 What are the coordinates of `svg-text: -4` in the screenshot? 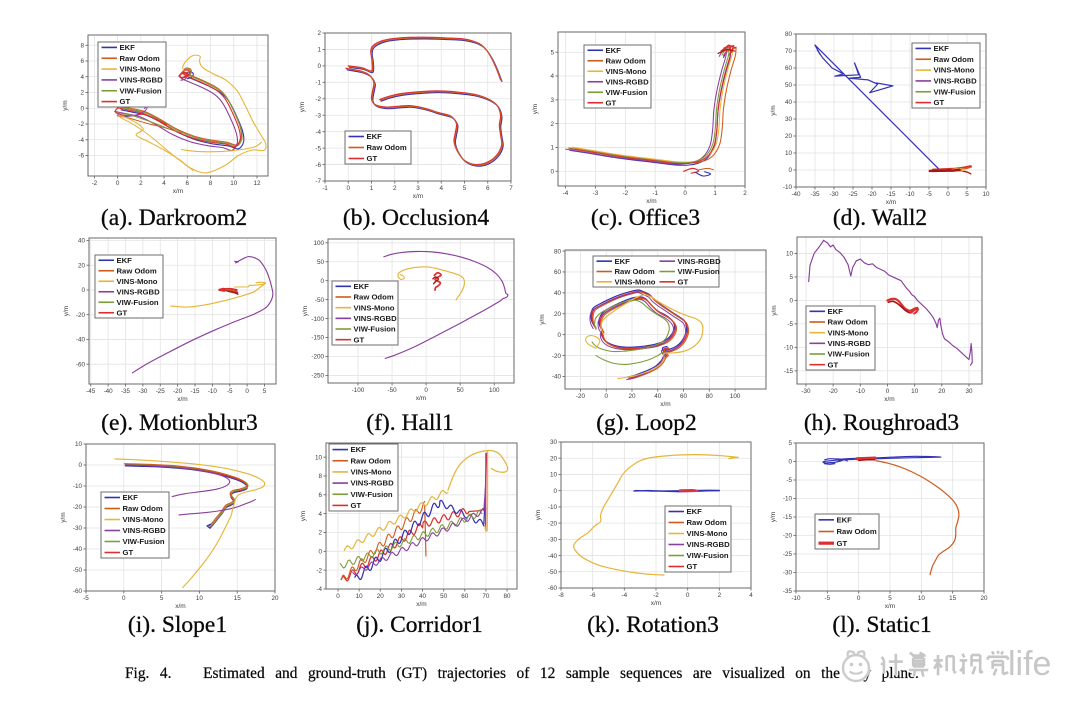 It's located at (318, 132).